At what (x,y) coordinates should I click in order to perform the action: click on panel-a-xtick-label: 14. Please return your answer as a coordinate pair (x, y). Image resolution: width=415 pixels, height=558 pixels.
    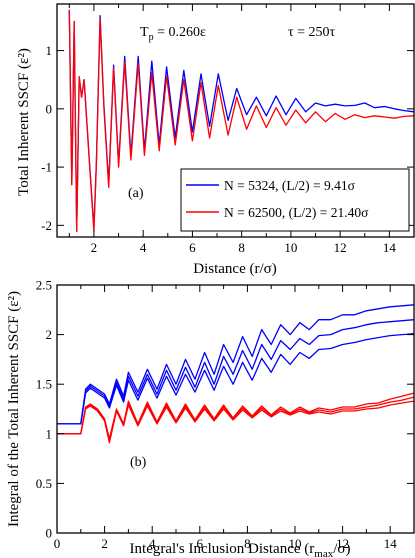
    Looking at the image, I should click on (390, 247).